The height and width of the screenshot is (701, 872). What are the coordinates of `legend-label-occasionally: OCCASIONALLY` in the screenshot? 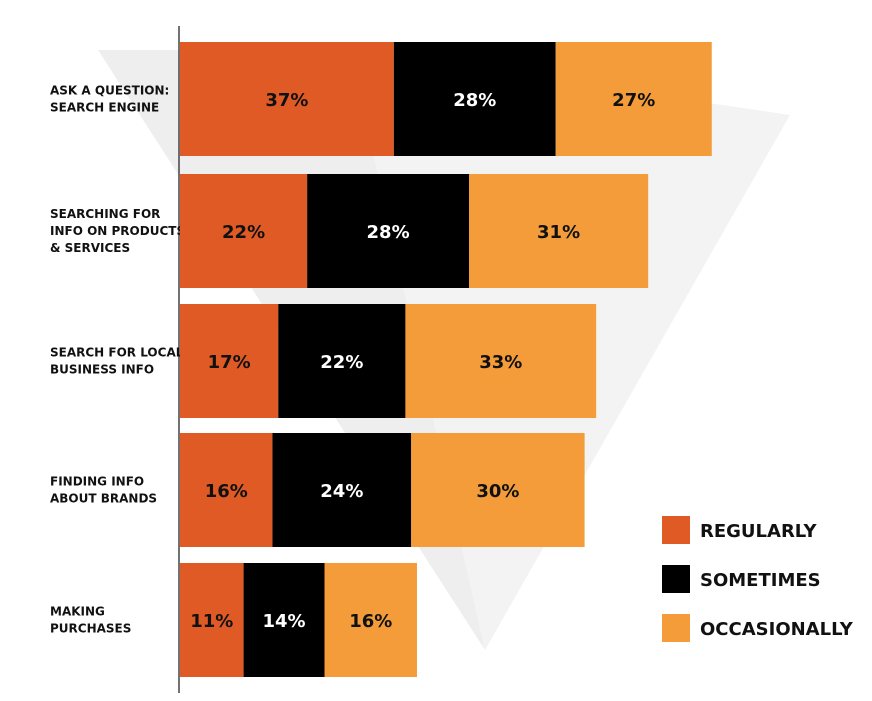 It's located at (777, 629).